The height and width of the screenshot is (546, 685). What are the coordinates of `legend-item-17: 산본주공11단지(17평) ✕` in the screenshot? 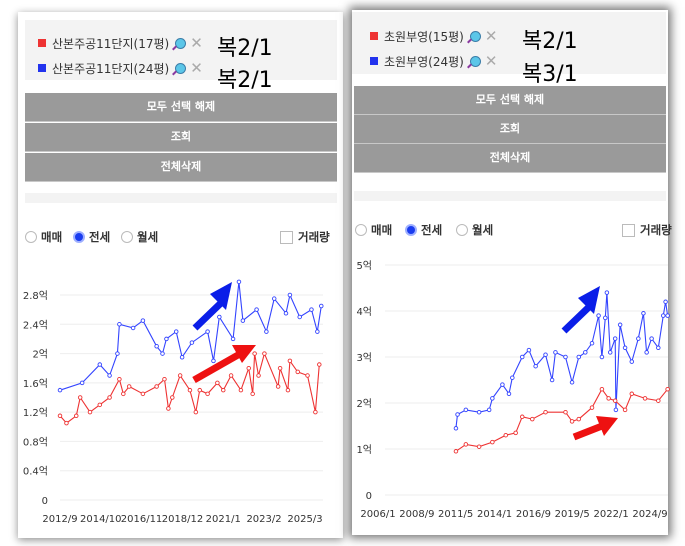 It's located at (120, 43).